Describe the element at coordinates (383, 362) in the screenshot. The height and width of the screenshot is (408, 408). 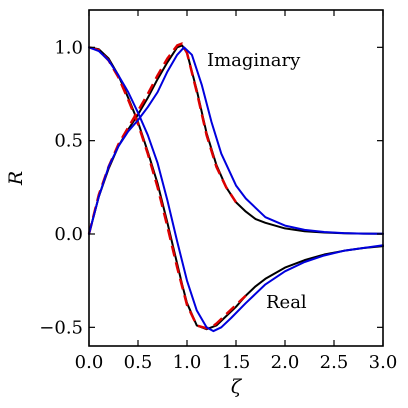
I see `x-tick-label: 3.0` at that location.